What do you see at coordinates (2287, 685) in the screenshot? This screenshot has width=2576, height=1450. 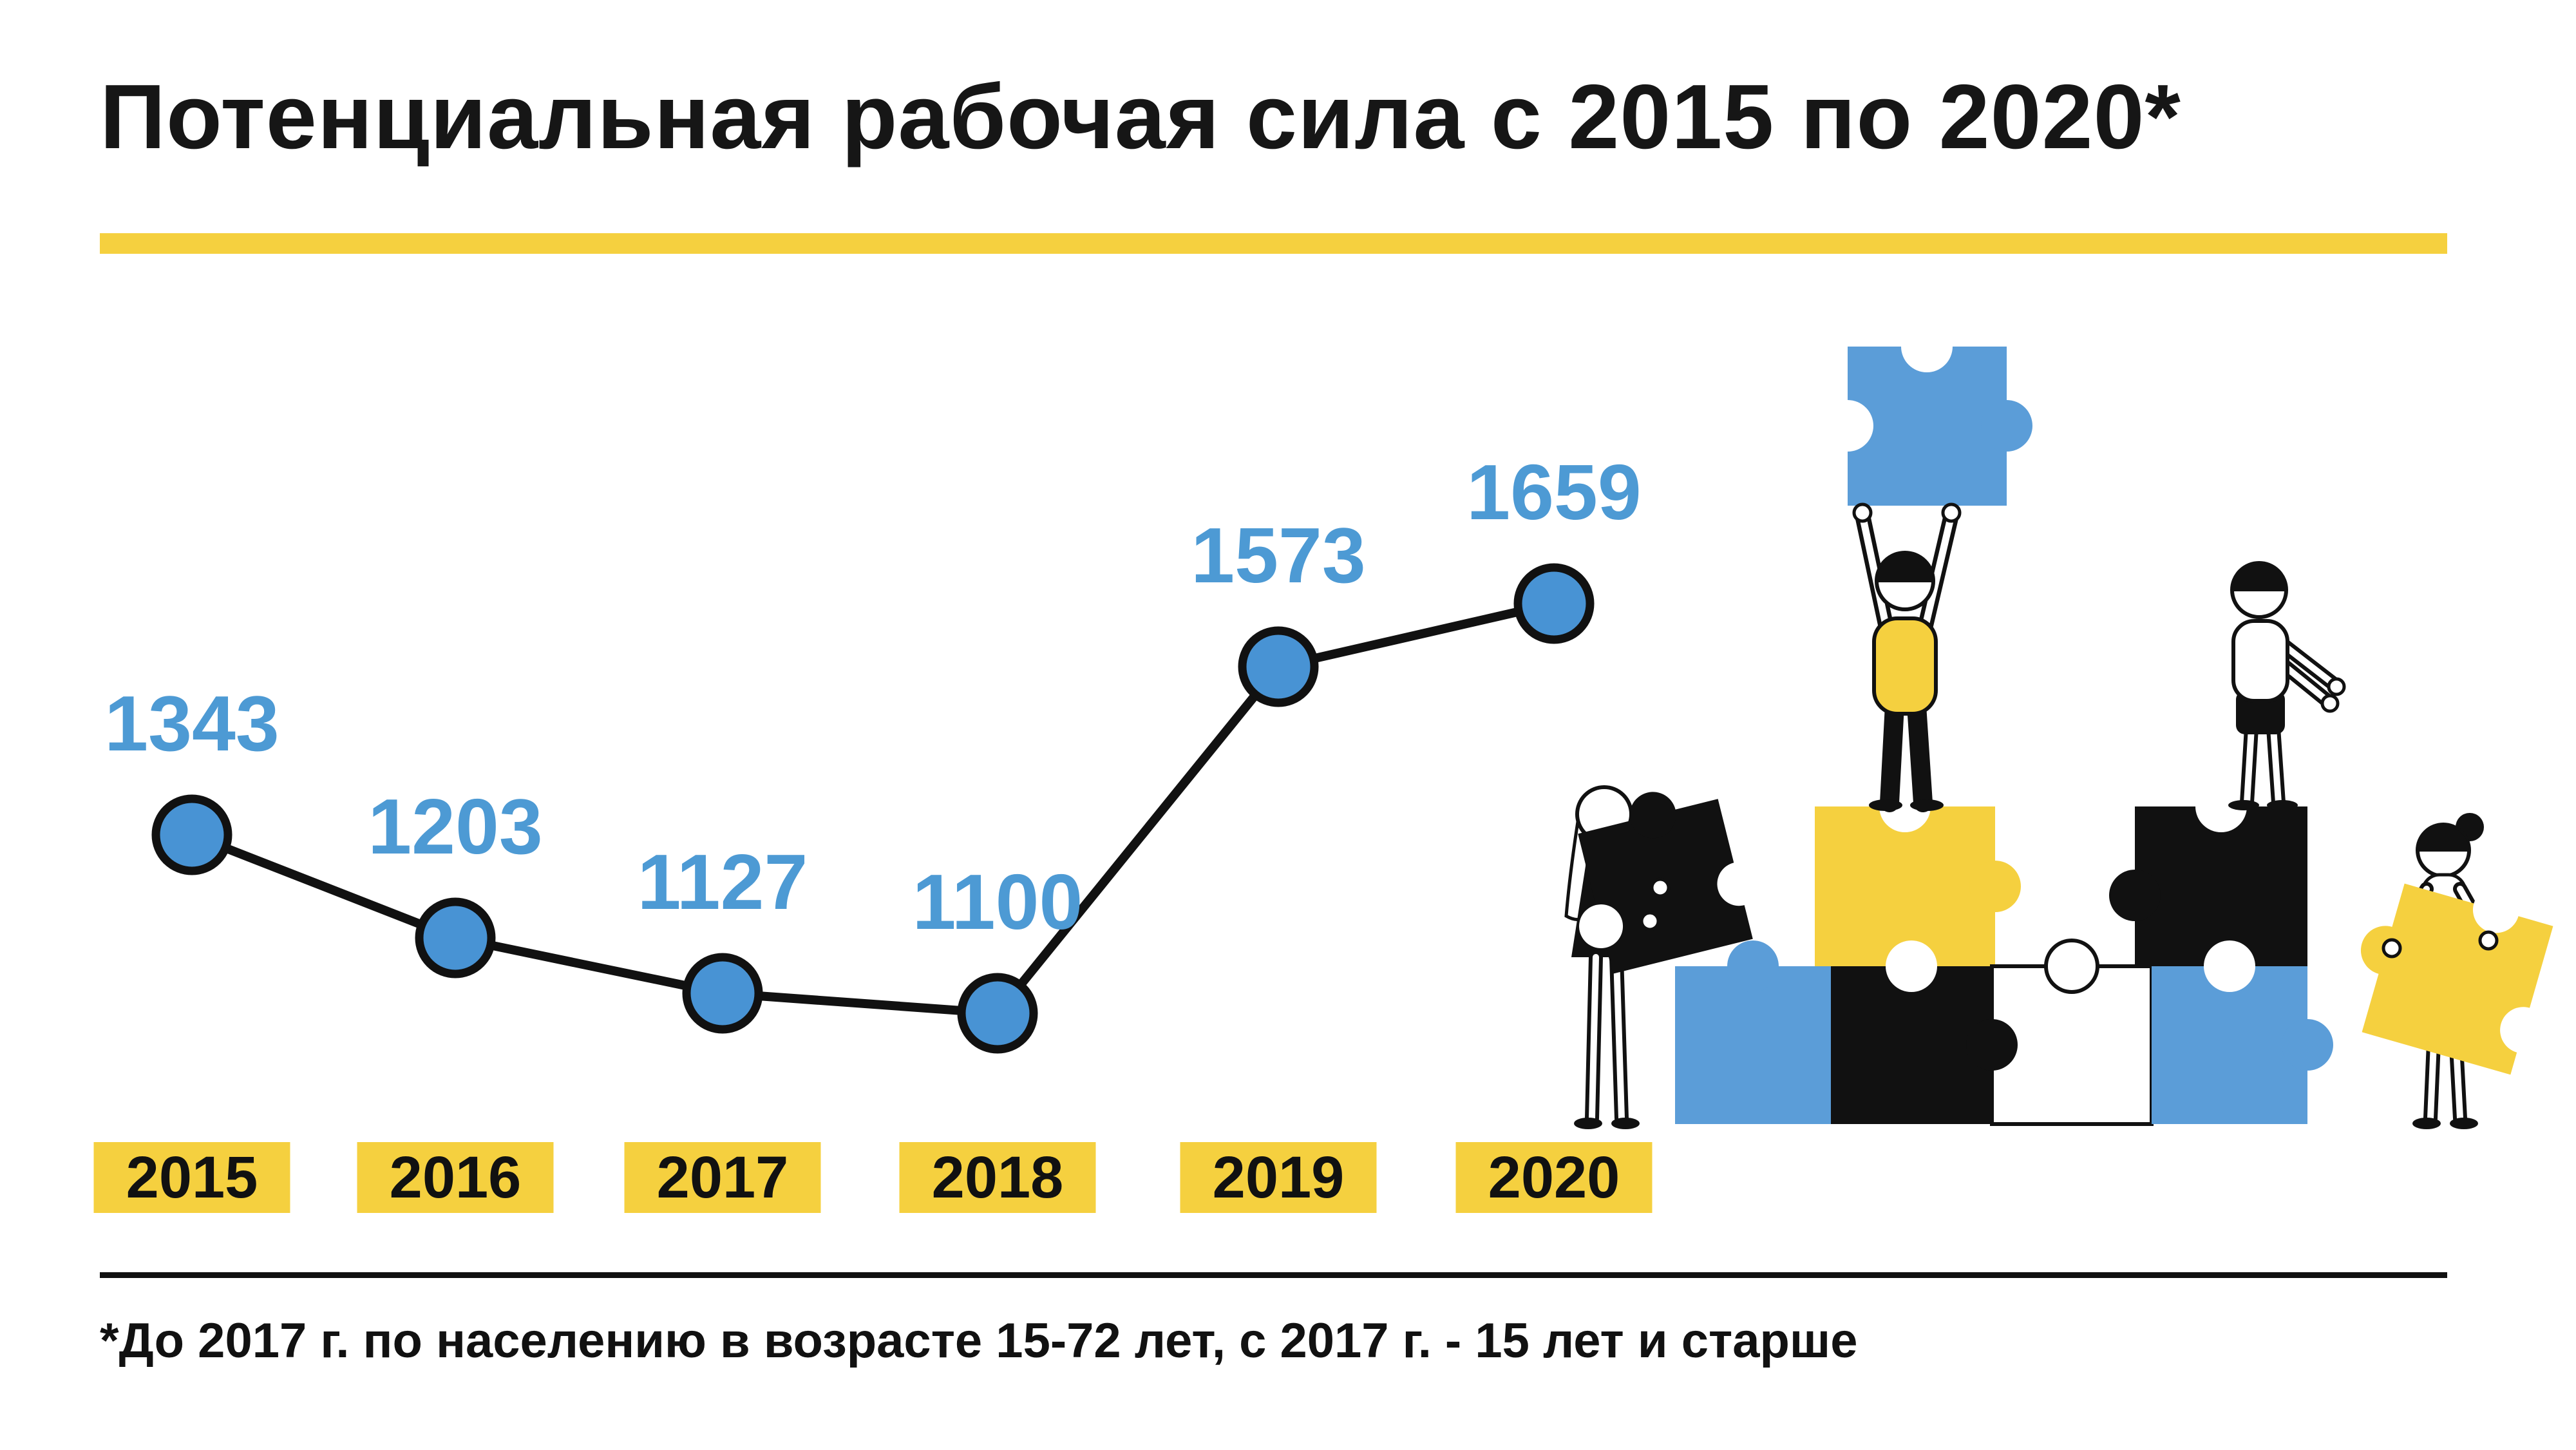 I see `person-standing-on-wall` at bounding box center [2287, 685].